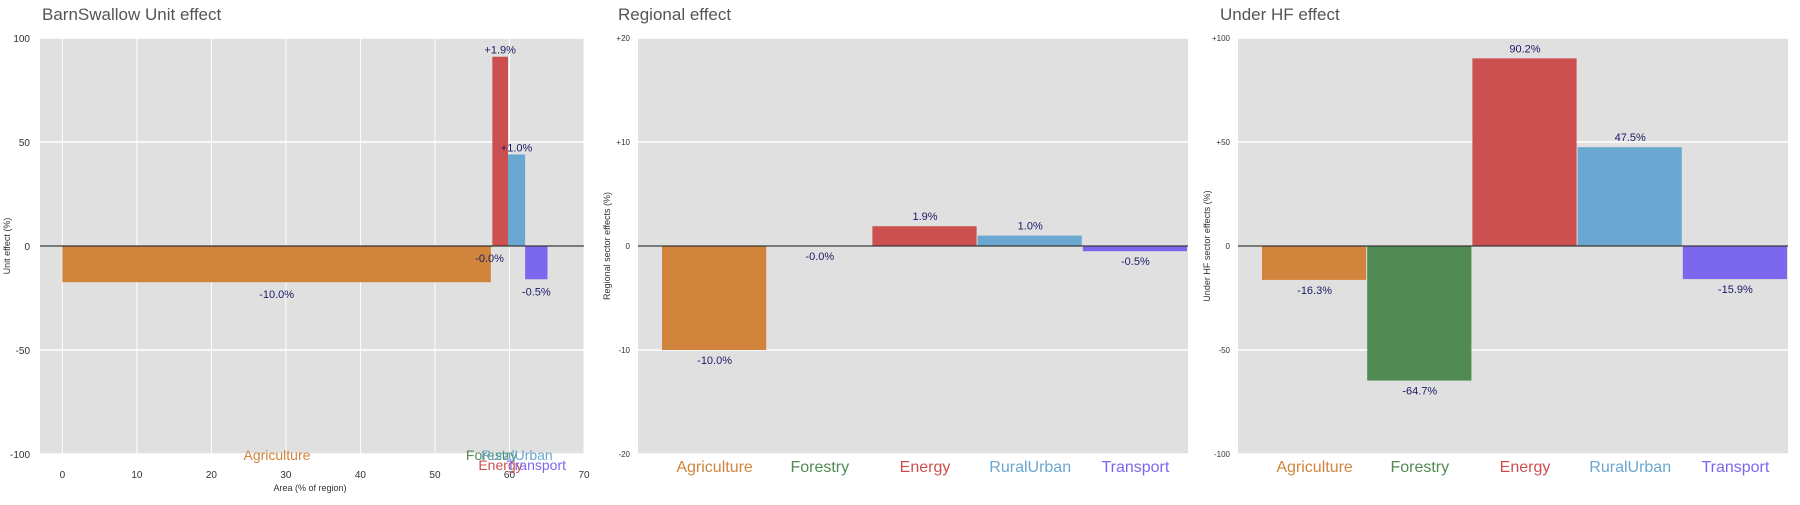 The width and height of the screenshot is (1800, 505). What do you see at coordinates (1221, 246) in the screenshot?
I see `y-axis: -100 -50 0 +50 +100` at bounding box center [1221, 246].